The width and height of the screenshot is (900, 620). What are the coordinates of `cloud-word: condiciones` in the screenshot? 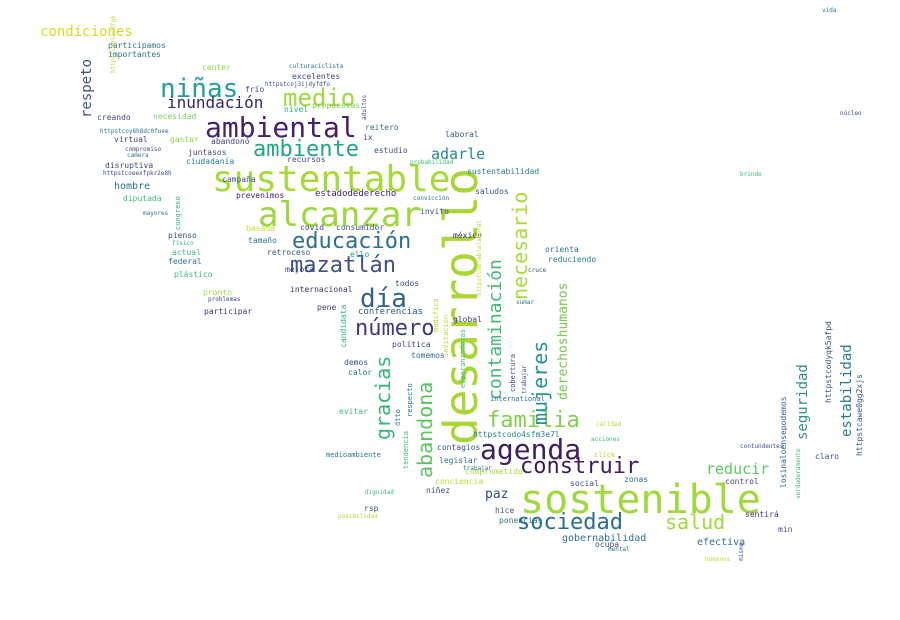 It's located at (86, 32).